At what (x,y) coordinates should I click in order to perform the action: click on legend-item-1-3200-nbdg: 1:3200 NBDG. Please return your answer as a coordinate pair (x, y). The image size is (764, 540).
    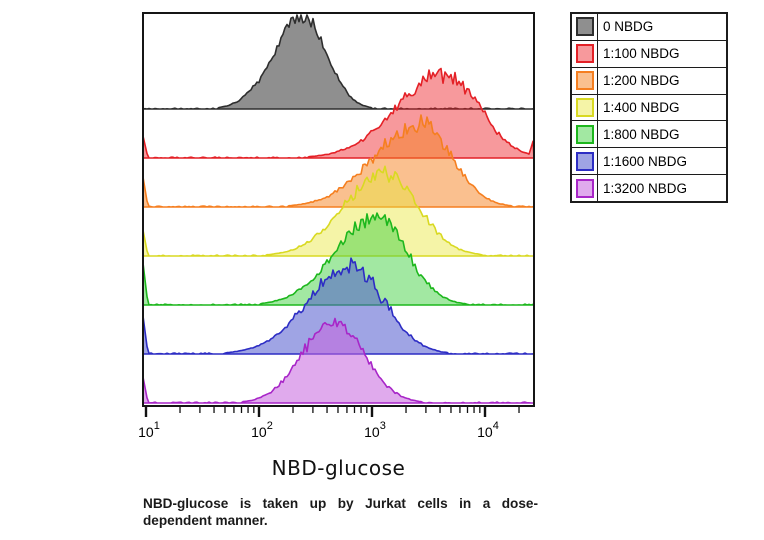
    Looking at the image, I should click on (649, 188).